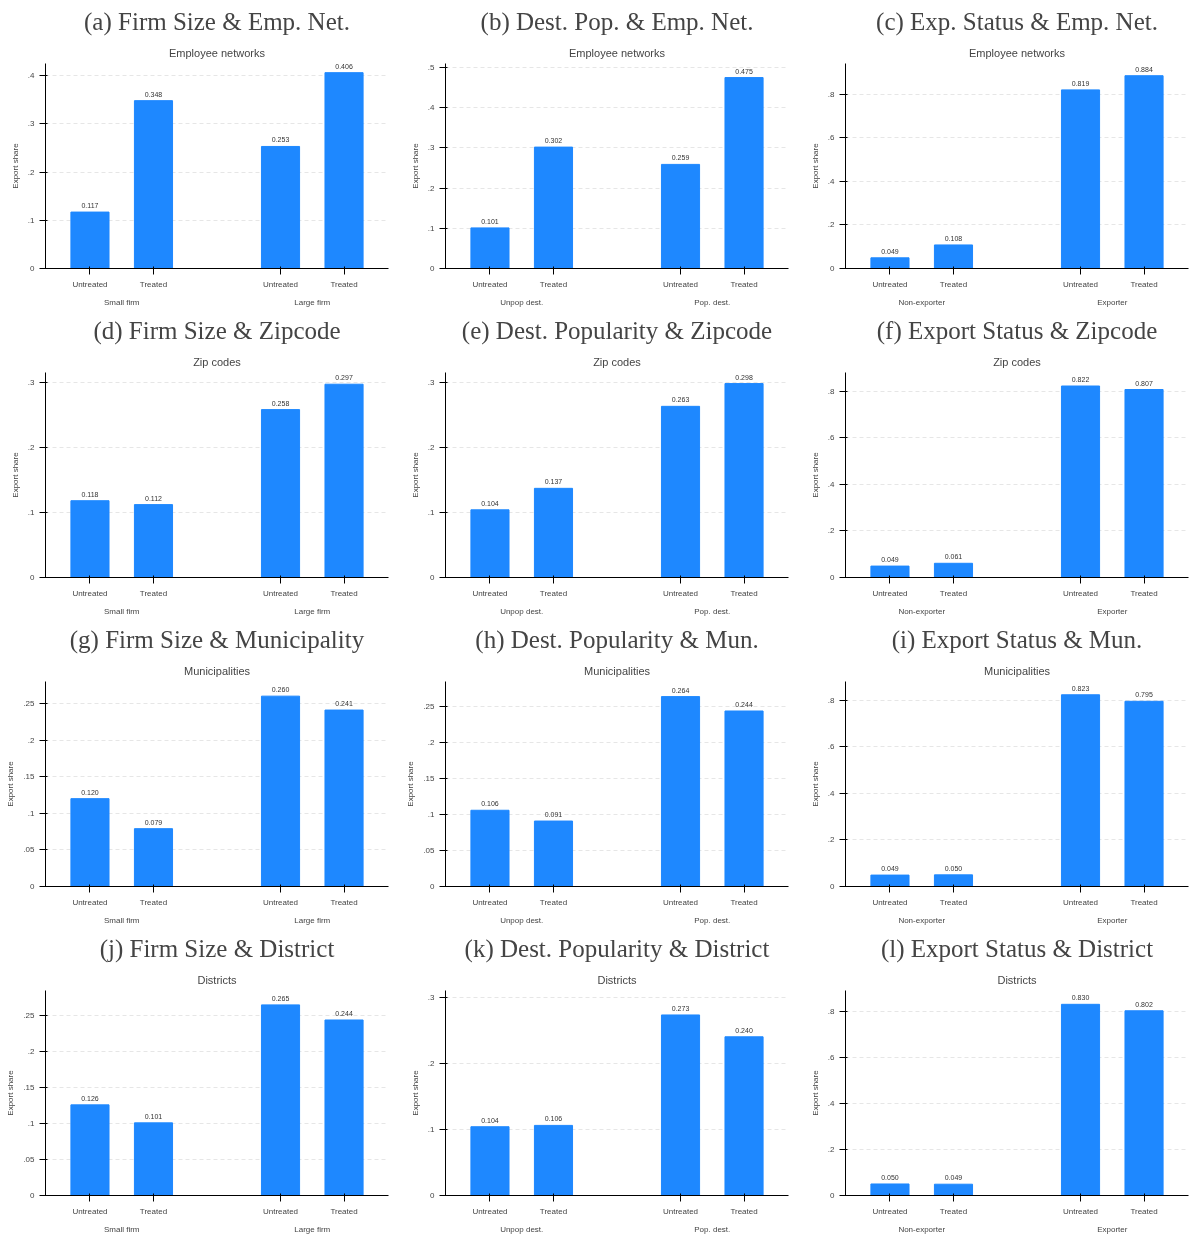 This screenshot has width=1203, height=1236. Describe the element at coordinates (217, 361) in the screenshot. I see `chart-subtitle: Zip codes` at that location.